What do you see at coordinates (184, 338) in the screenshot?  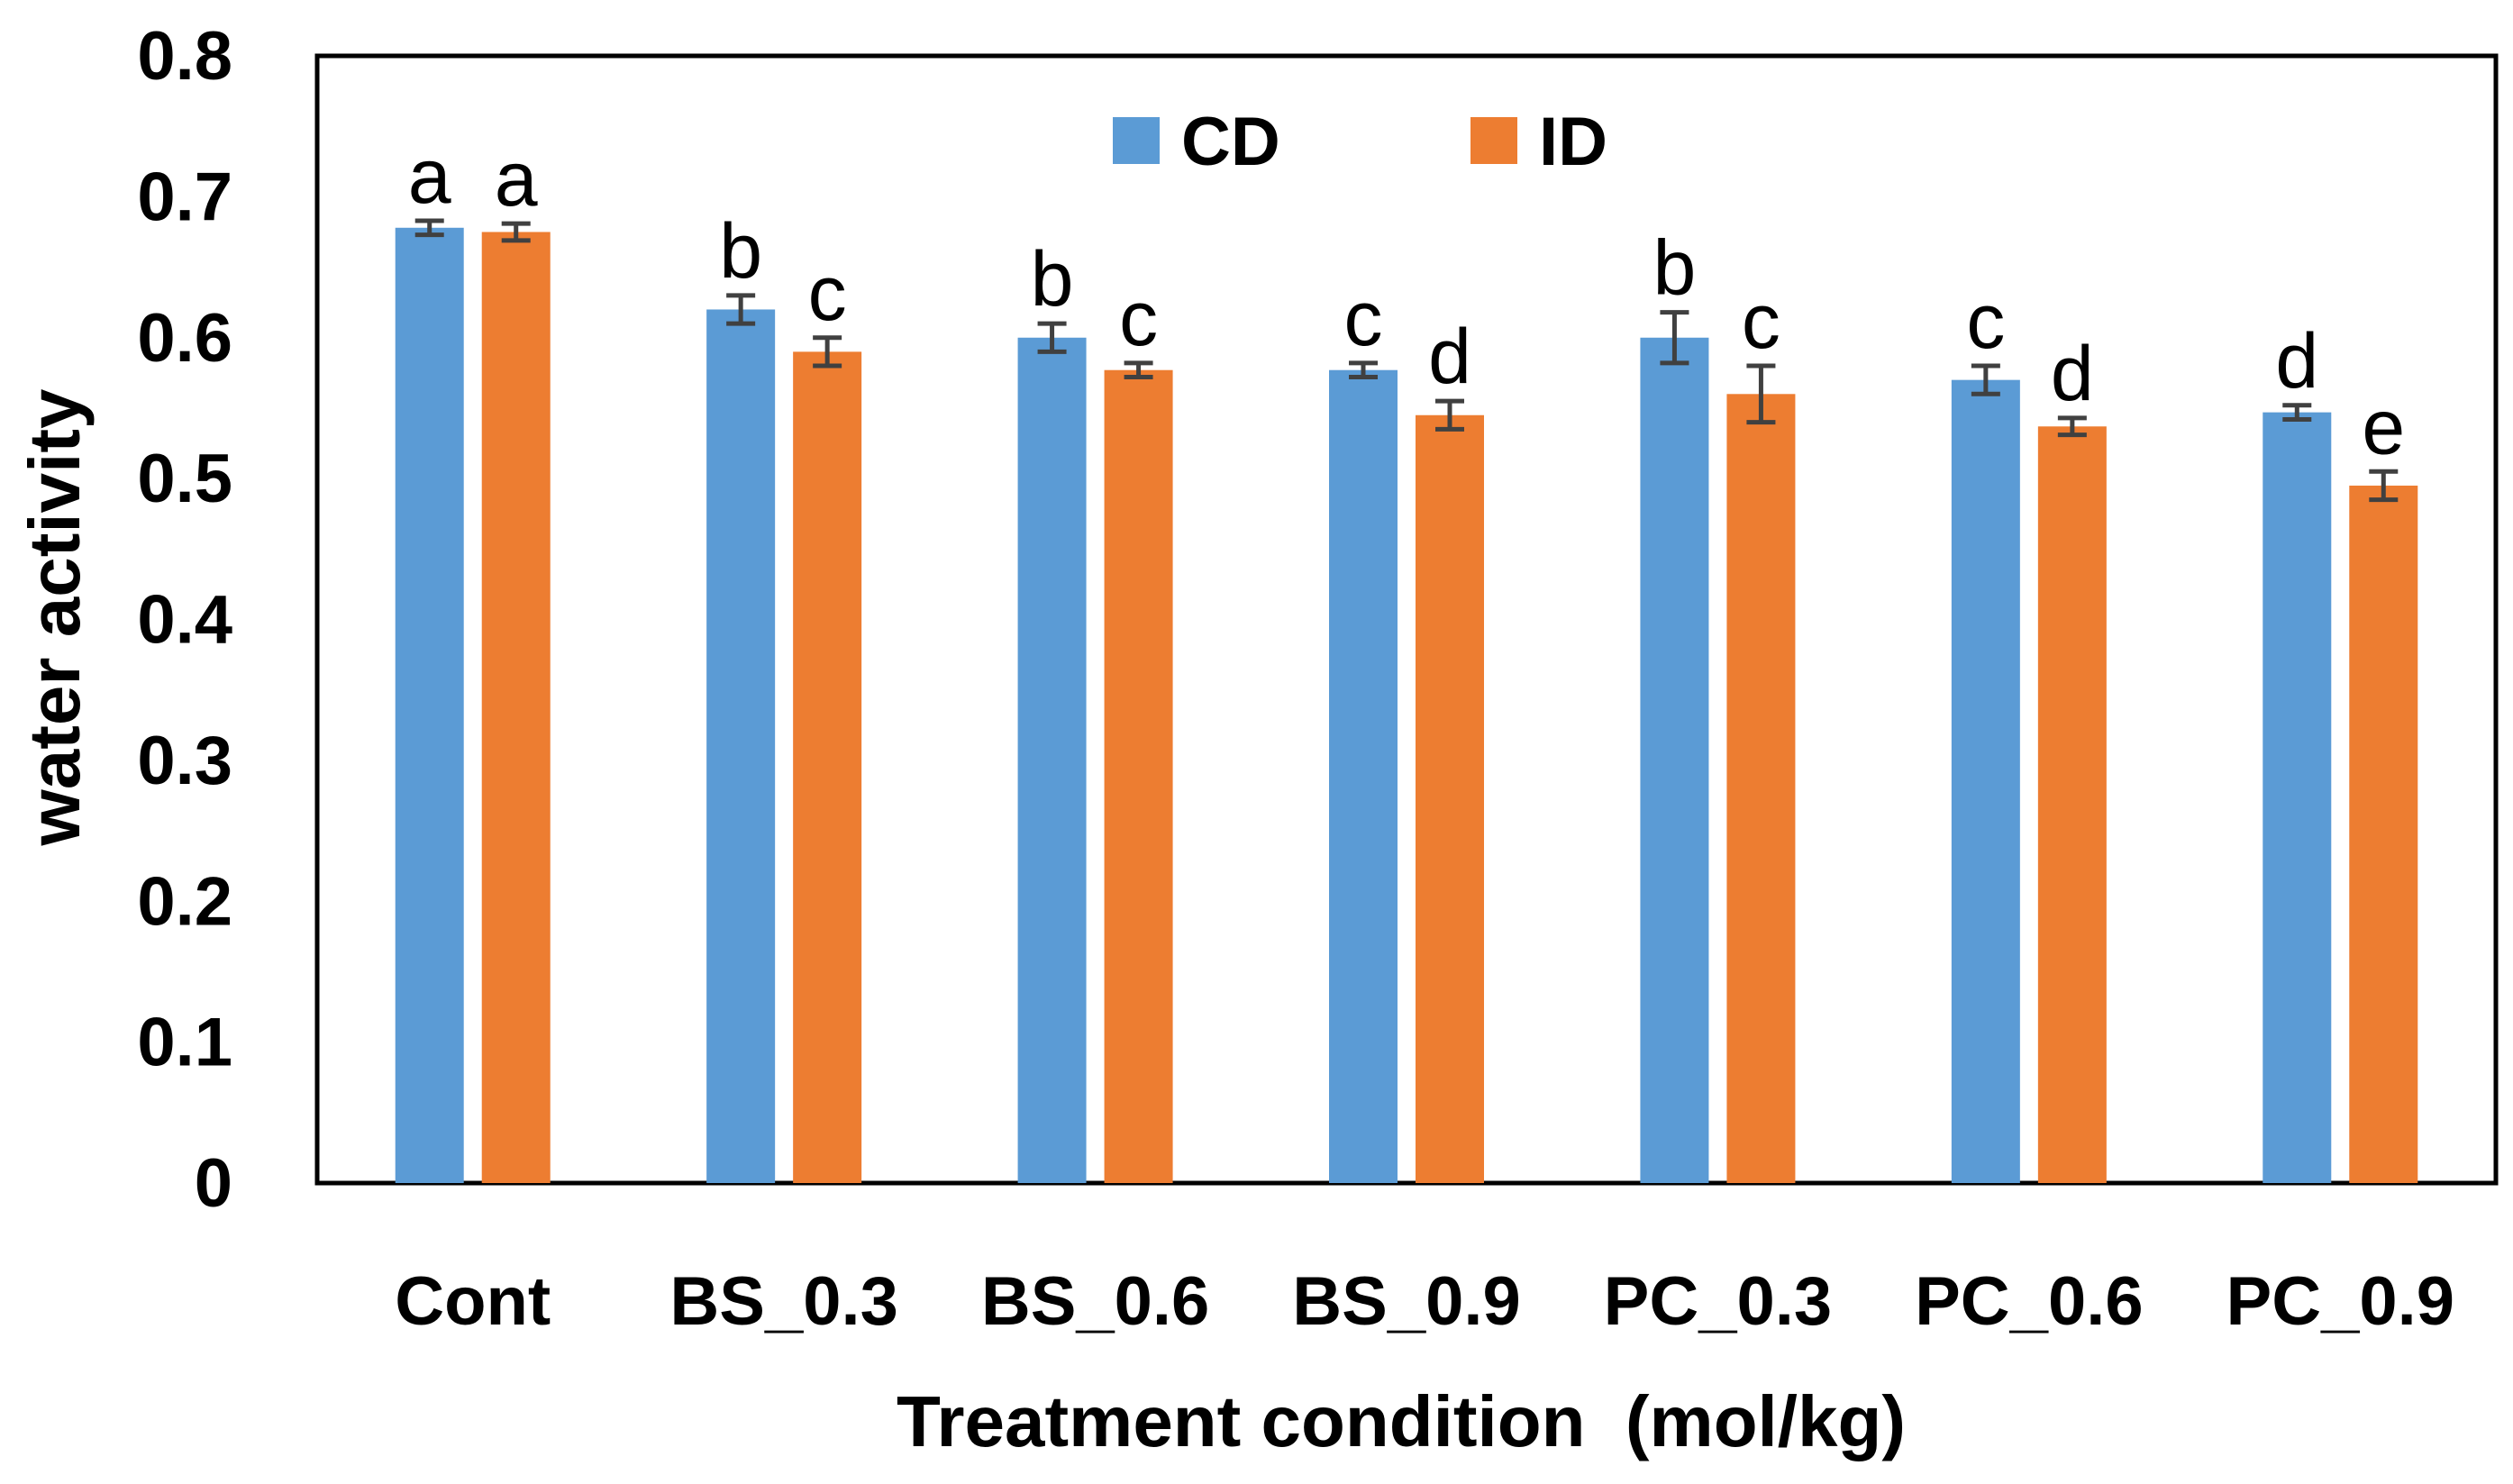 I see `y-tick-label: 0.6` at bounding box center [184, 338].